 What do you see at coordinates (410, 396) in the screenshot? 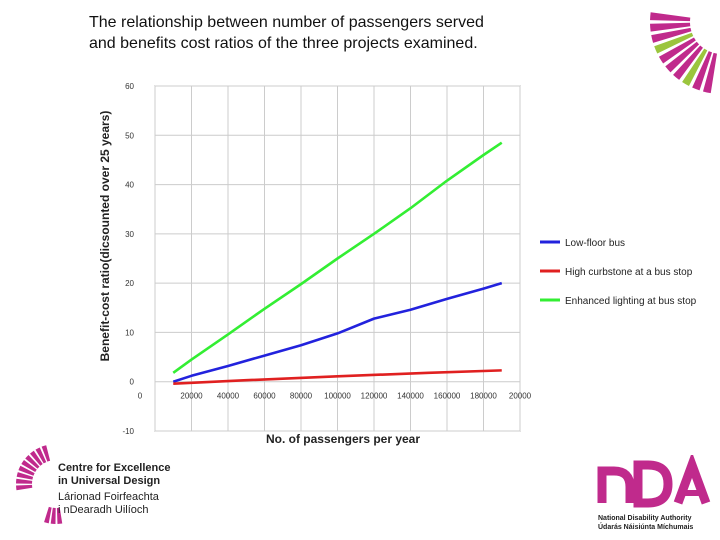
I see `x-tick-label: 140000` at bounding box center [410, 396].